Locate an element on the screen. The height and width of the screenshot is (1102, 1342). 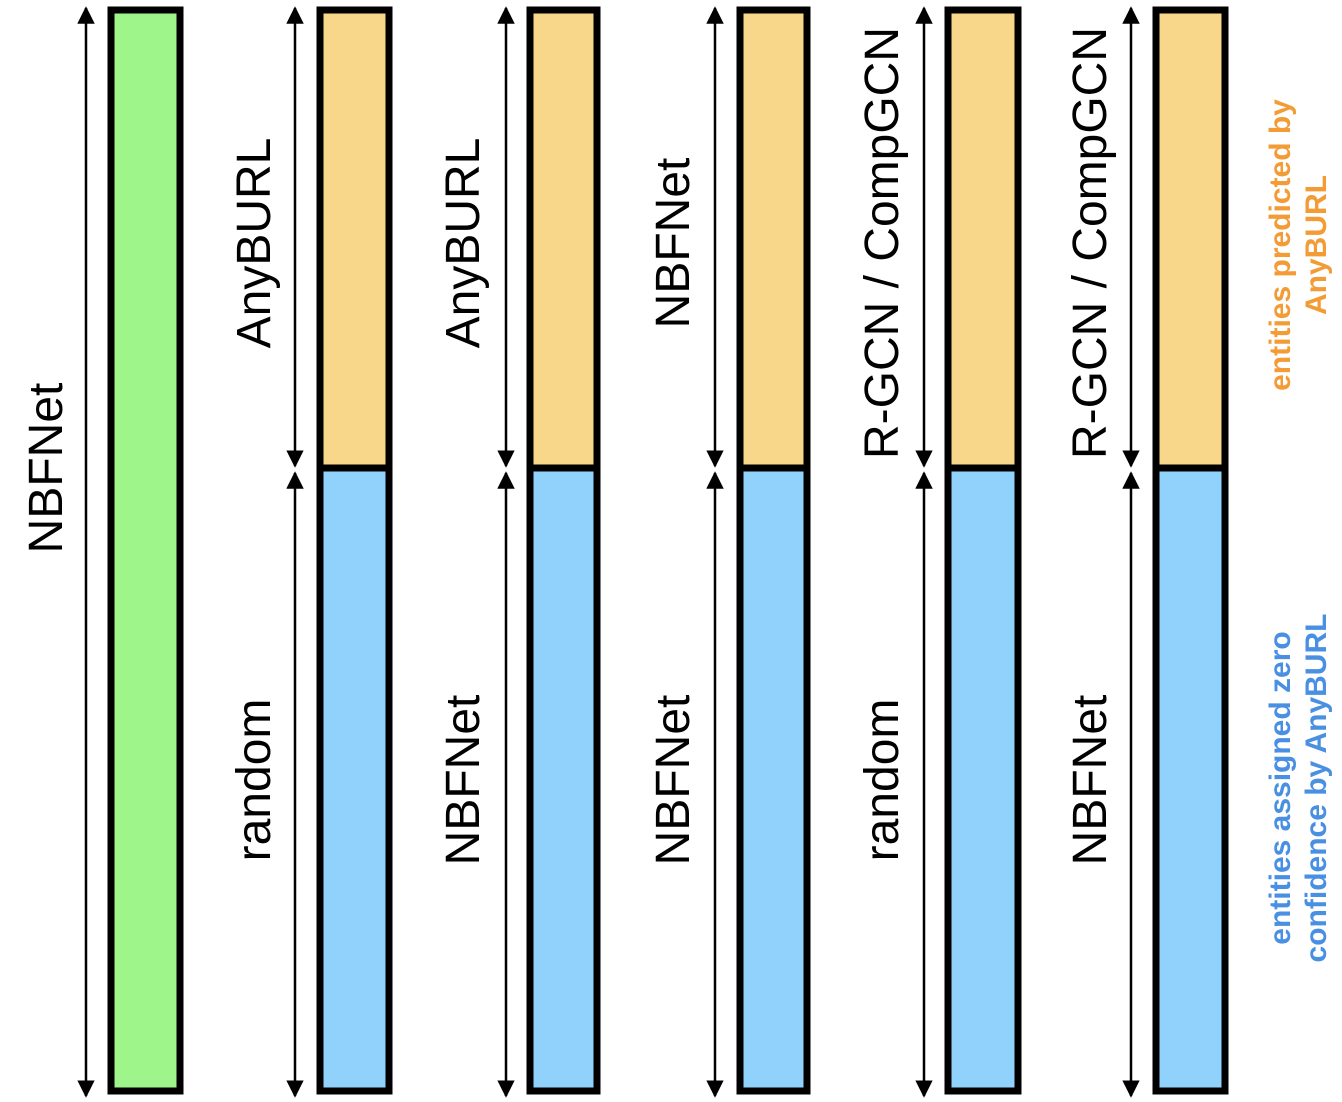
legend-top-line-1: entities predicted by is located at coordinates (1280, 245).